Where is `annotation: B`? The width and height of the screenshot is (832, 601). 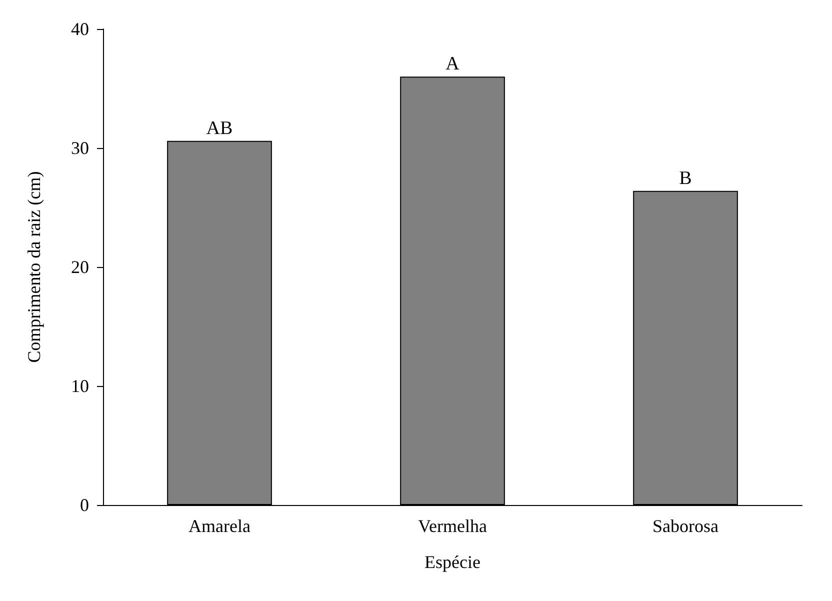
annotation: B is located at coordinates (685, 178).